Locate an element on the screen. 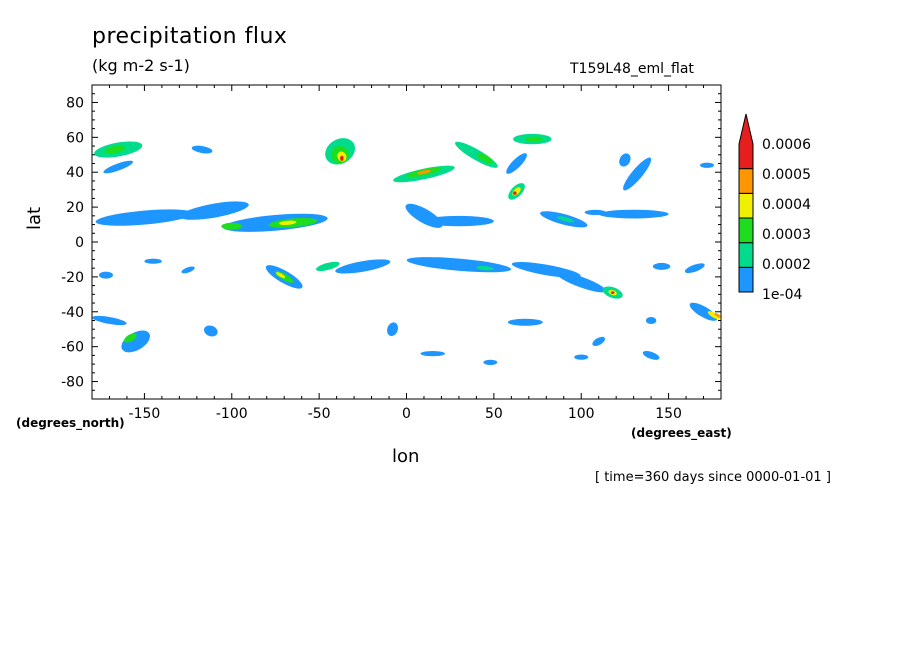 Image resolution: width=904 pixels, height=654 pixels. chart-units: (kg m-2 s-1) is located at coordinates (141, 65).